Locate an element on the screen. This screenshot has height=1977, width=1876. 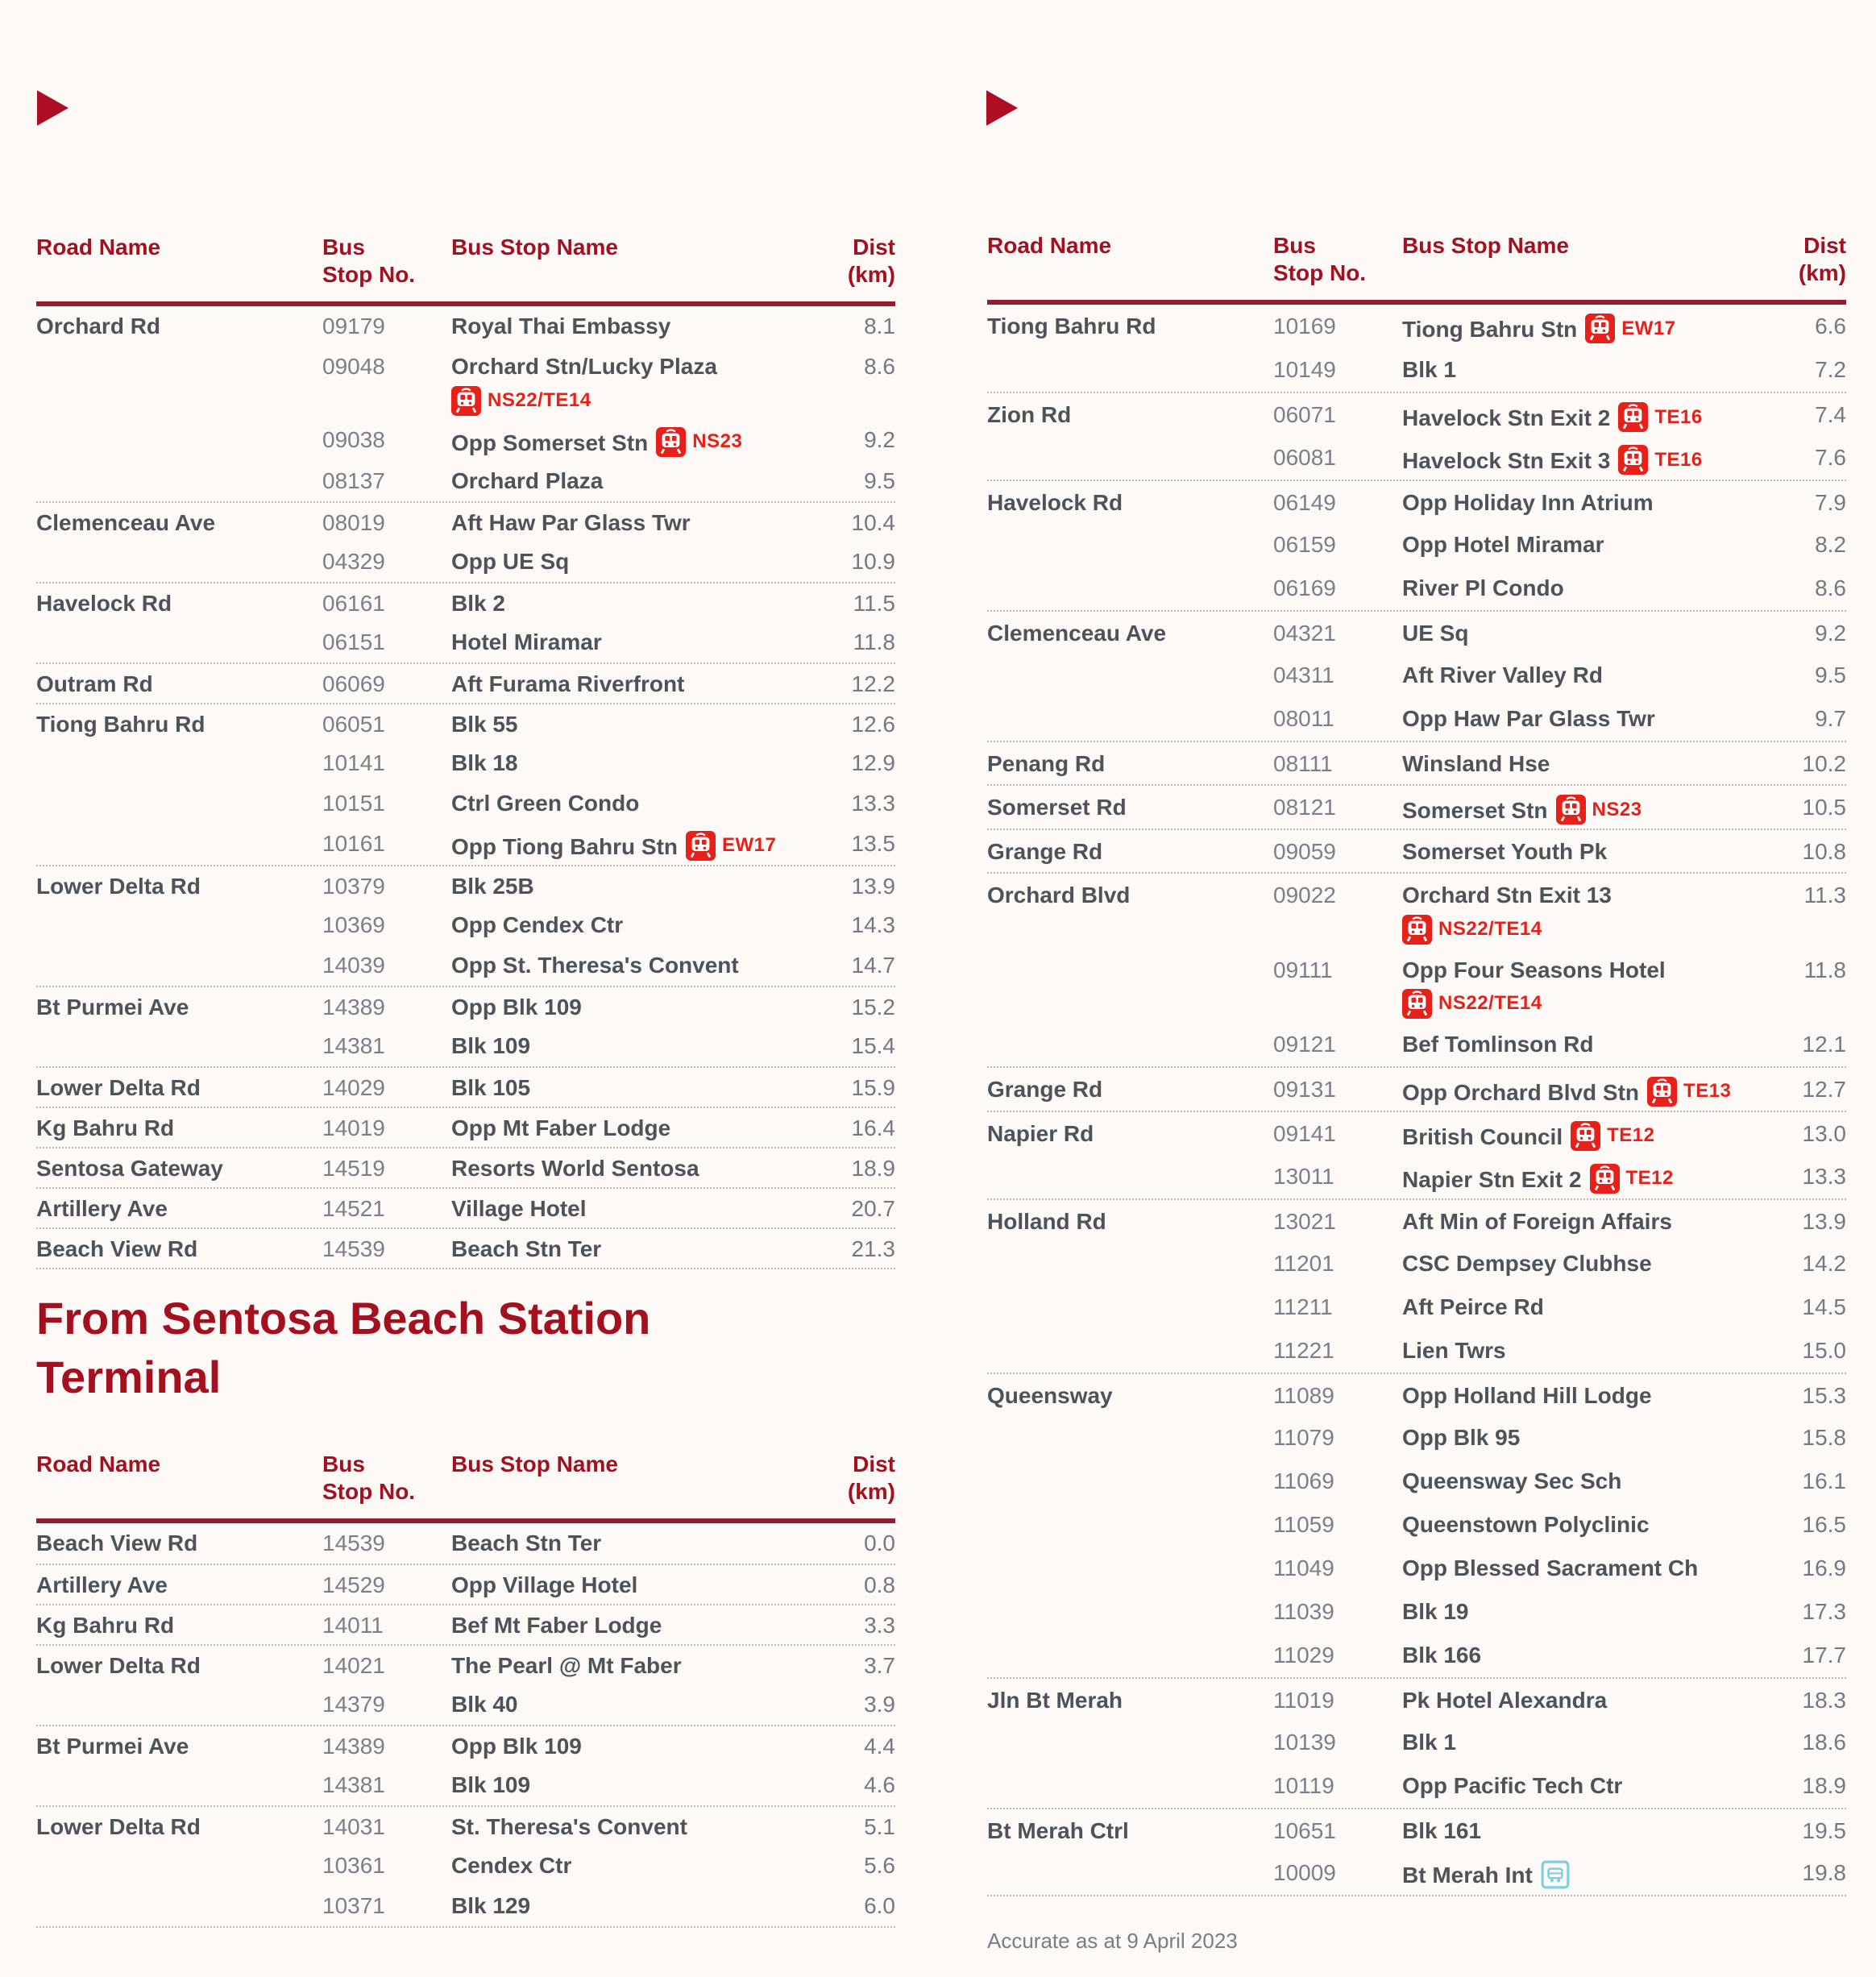
bus-stop-no: 14021 is located at coordinates (353, 1666).